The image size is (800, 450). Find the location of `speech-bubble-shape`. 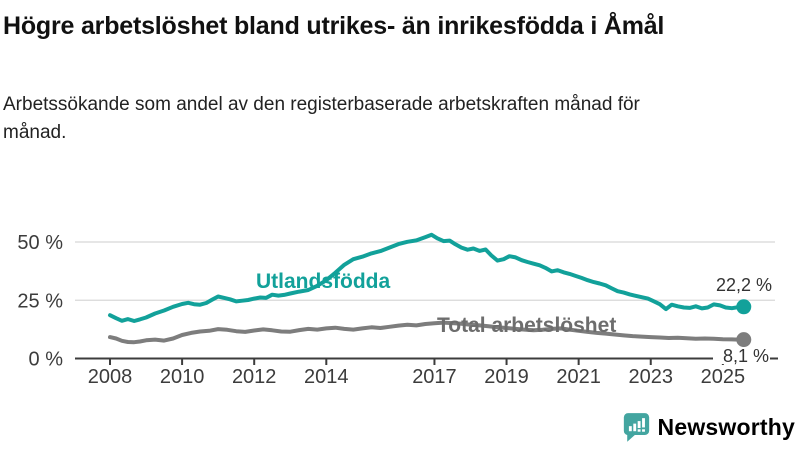

speech-bubble-shape is located at coordinates (636, 427).